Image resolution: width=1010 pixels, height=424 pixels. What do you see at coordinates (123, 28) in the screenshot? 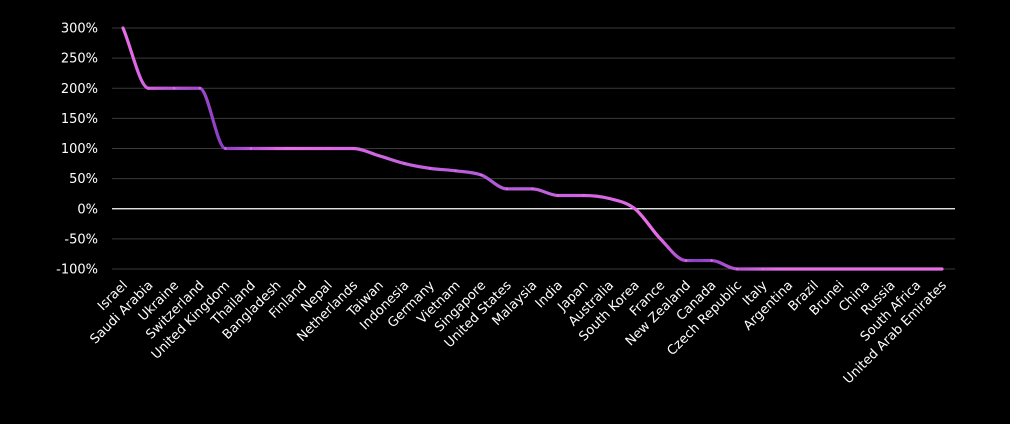
I see `data-point-israel` at bounding box center [123, 28].